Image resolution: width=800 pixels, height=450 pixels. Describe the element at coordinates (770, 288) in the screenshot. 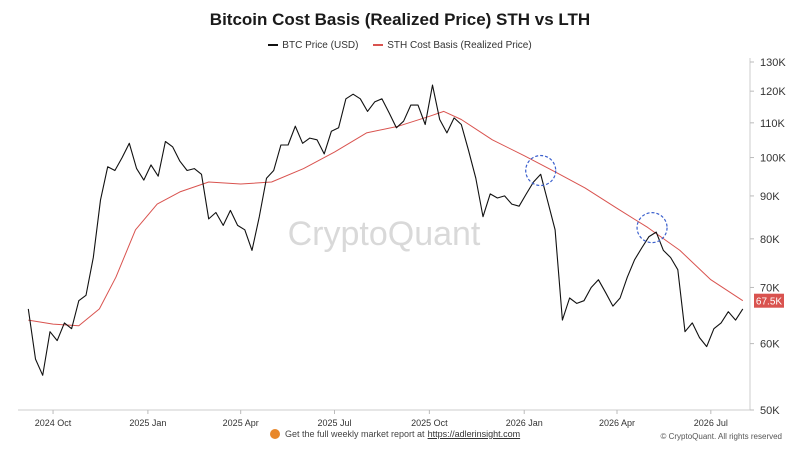

I see `y-tick-label: 70K` at that location.